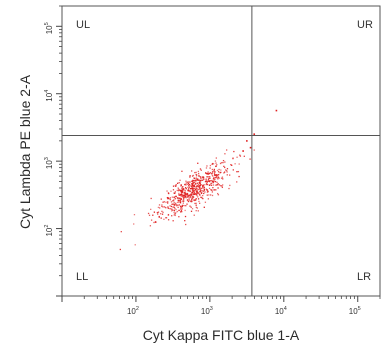 The height and width of the screenshot is (352, 384). What do you see at coordinates (49, 28) in the screenshot?
I see `y-tick-label: 105` at bounding box center [49, 28].